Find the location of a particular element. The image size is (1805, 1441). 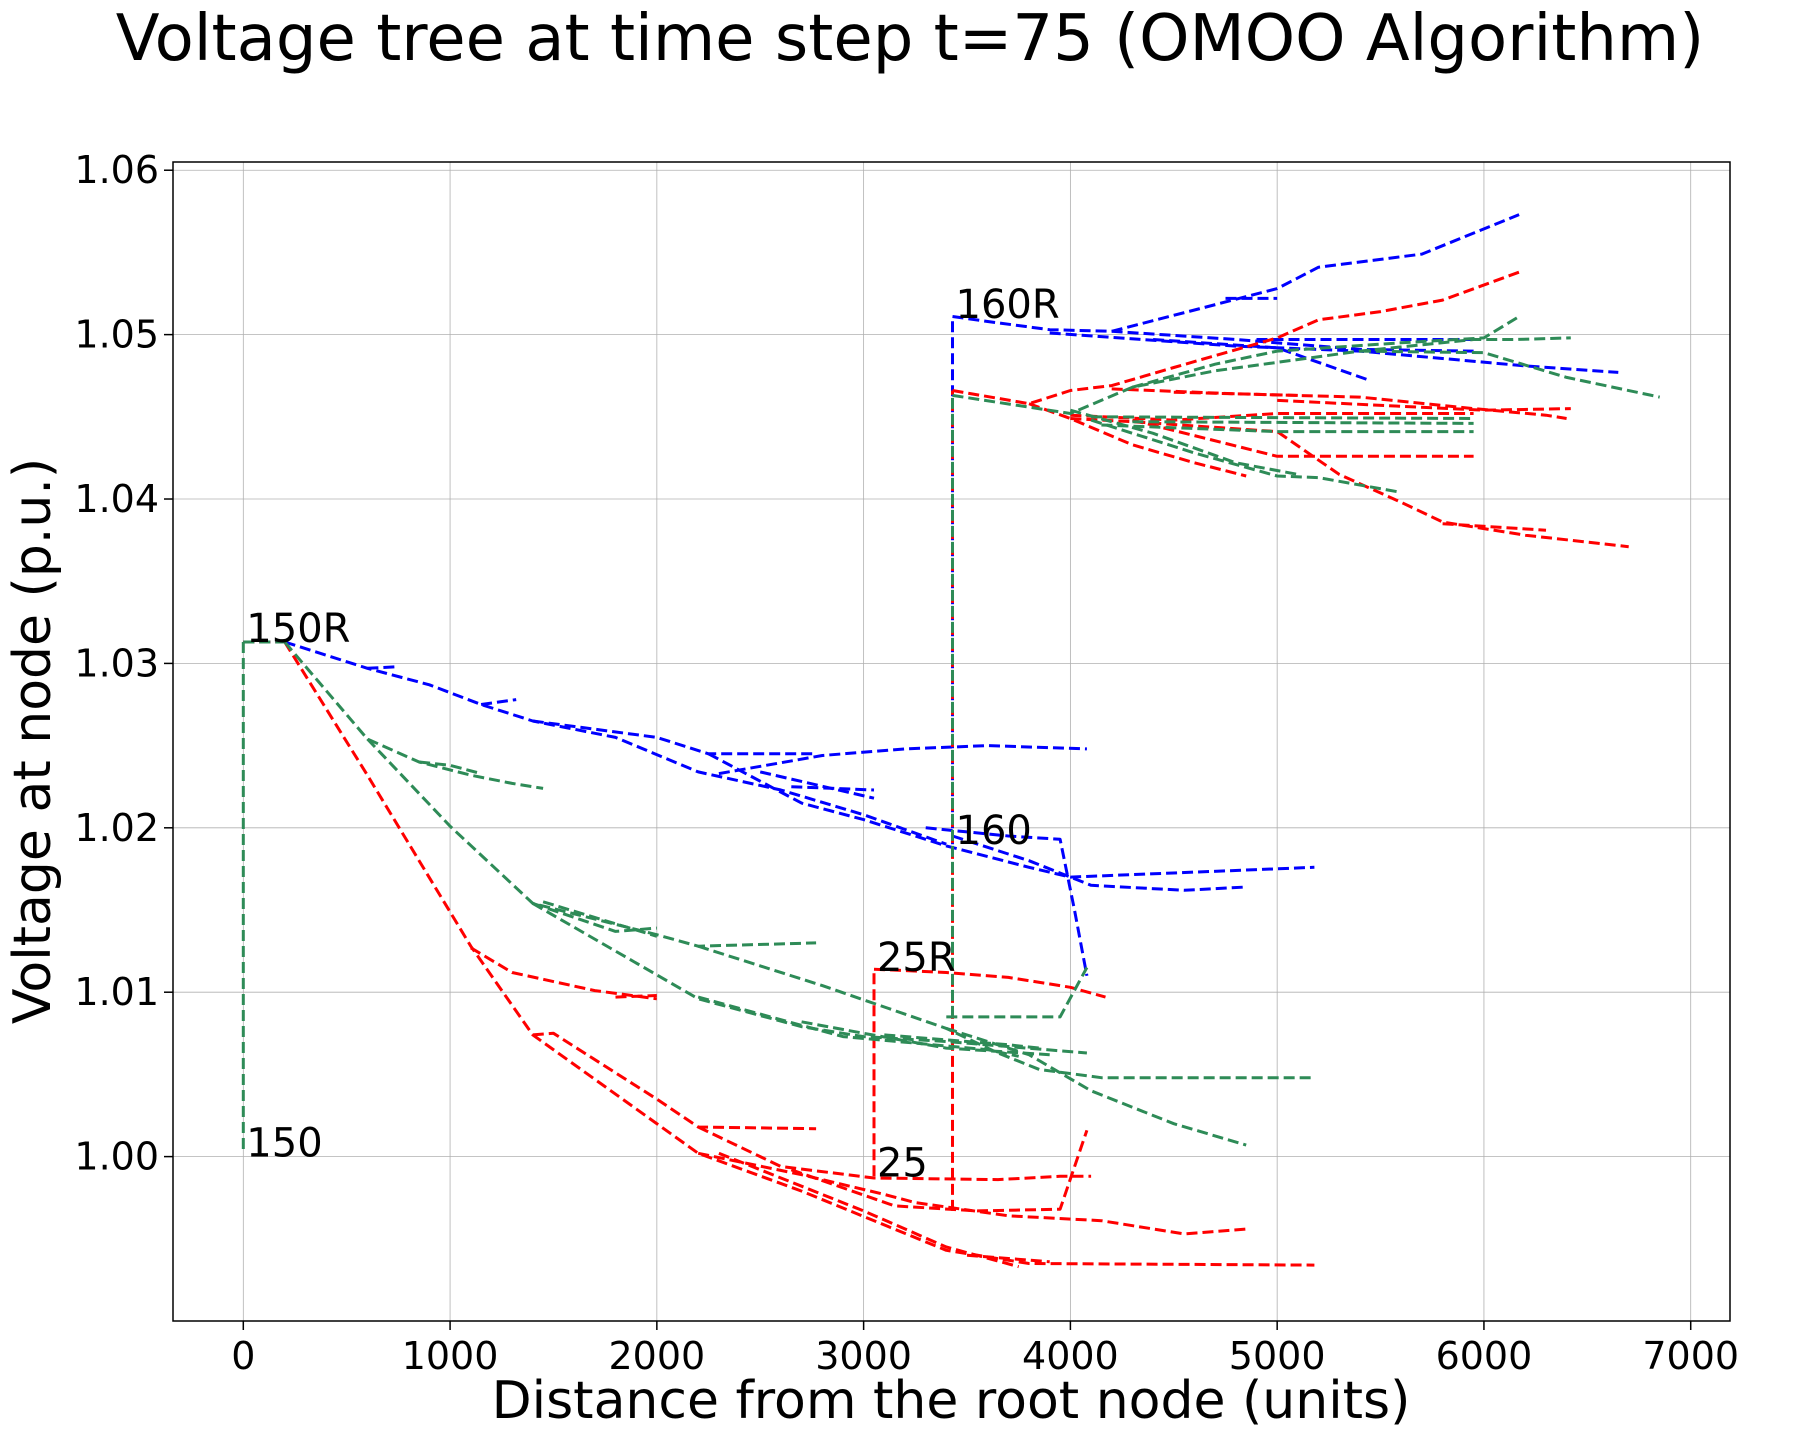

node-label: 160R is located at coordinates (1008, 305).